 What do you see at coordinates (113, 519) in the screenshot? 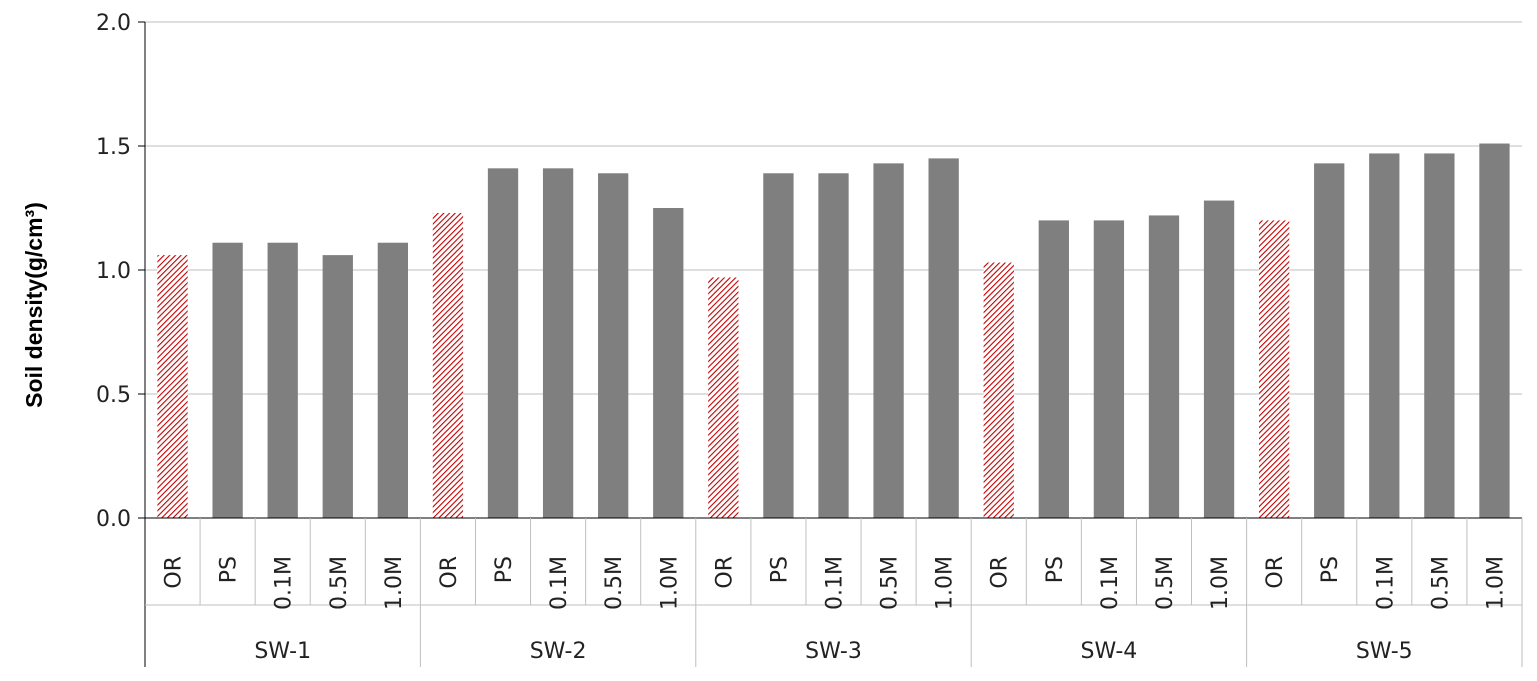
I see `y-tick-label: 0.0` at bounding box center [113, 519].